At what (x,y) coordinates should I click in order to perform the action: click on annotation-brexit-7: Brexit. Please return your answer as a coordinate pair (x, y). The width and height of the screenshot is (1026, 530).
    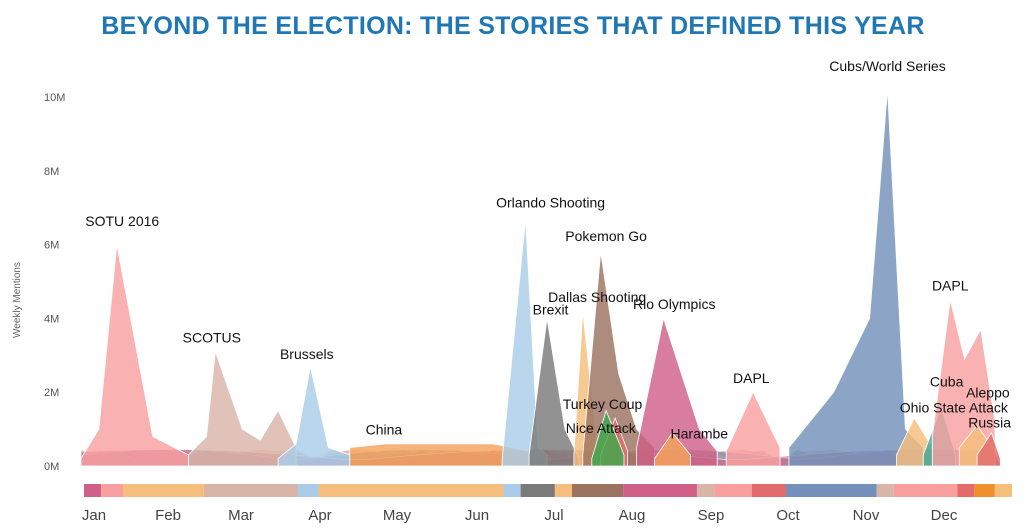
    Looking at the image, I should click on (551, 310).